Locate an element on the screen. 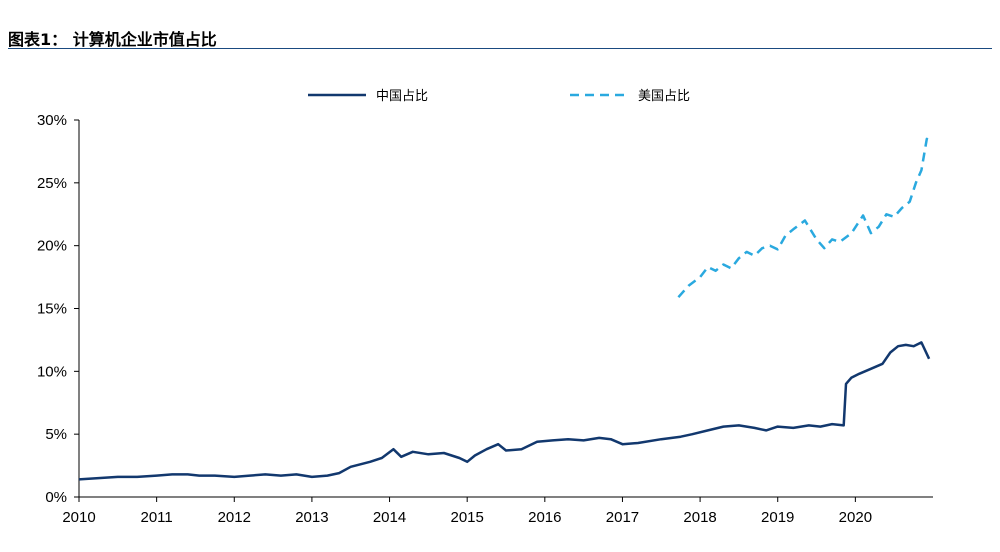 Image resolution: width=1000 pixels, height=552 pixels. legend-label-1: 中国占比 is located at coordinates (402, 96).